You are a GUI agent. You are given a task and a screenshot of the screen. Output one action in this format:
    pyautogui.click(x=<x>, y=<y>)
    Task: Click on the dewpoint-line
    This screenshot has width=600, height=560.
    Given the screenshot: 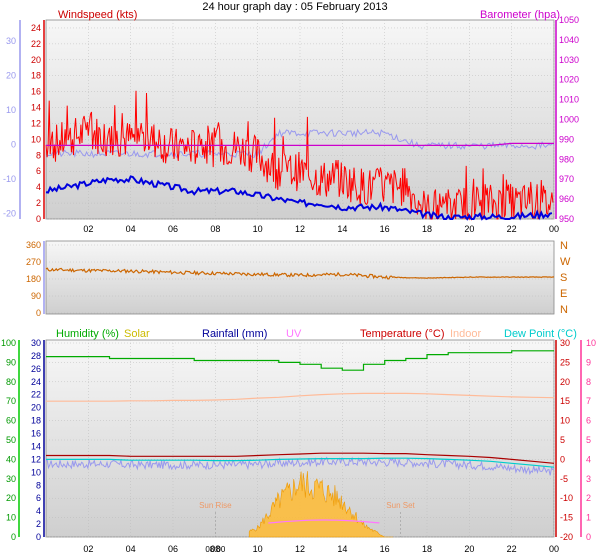 What is the action you would take?
    pyautogui.click(x=300, y=462)
    